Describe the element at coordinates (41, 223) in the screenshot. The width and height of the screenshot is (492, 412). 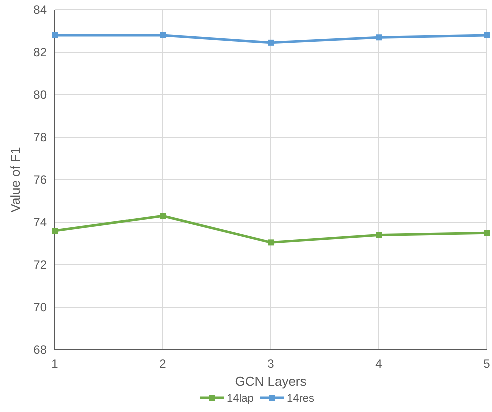
I see `y-tick-label: 74` at that location.